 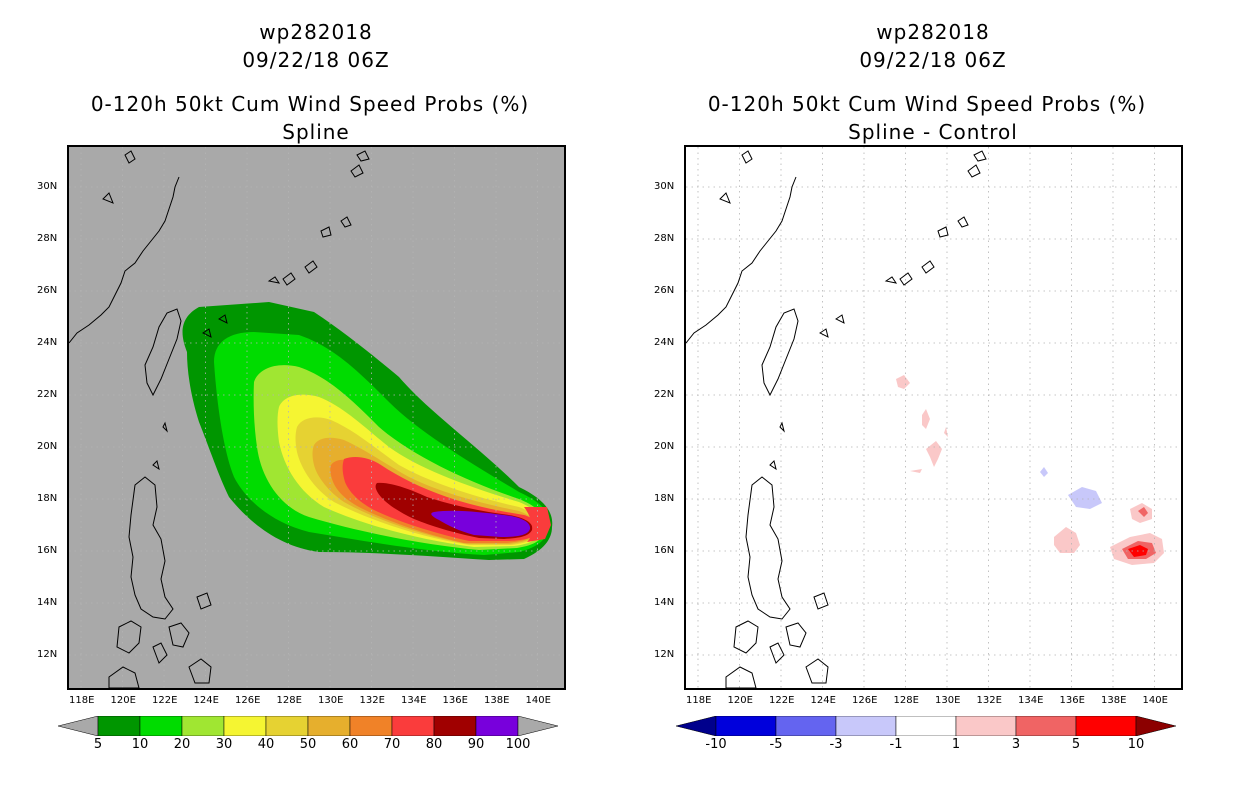 I want to click on lat-tick-label: 26N, so click(x=47, y=290).